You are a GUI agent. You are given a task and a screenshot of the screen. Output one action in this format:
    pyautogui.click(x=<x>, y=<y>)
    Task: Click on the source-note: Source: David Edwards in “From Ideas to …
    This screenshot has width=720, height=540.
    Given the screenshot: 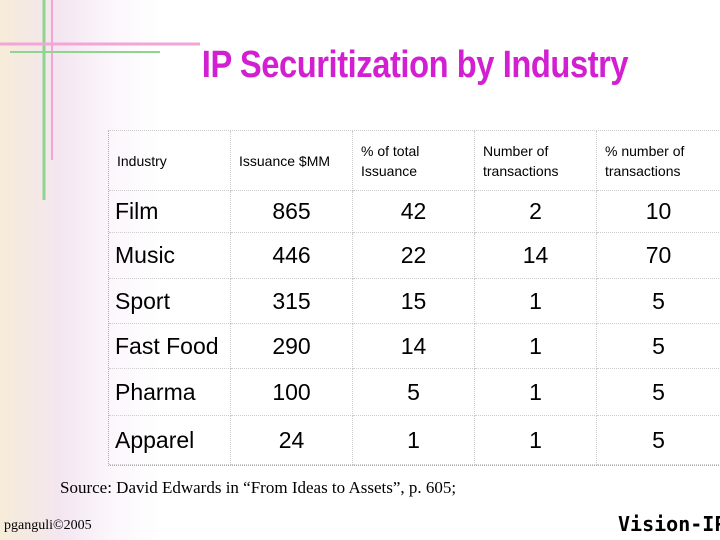 What is the action you would take?
    pyautogui.click(x=258, y=487)
    